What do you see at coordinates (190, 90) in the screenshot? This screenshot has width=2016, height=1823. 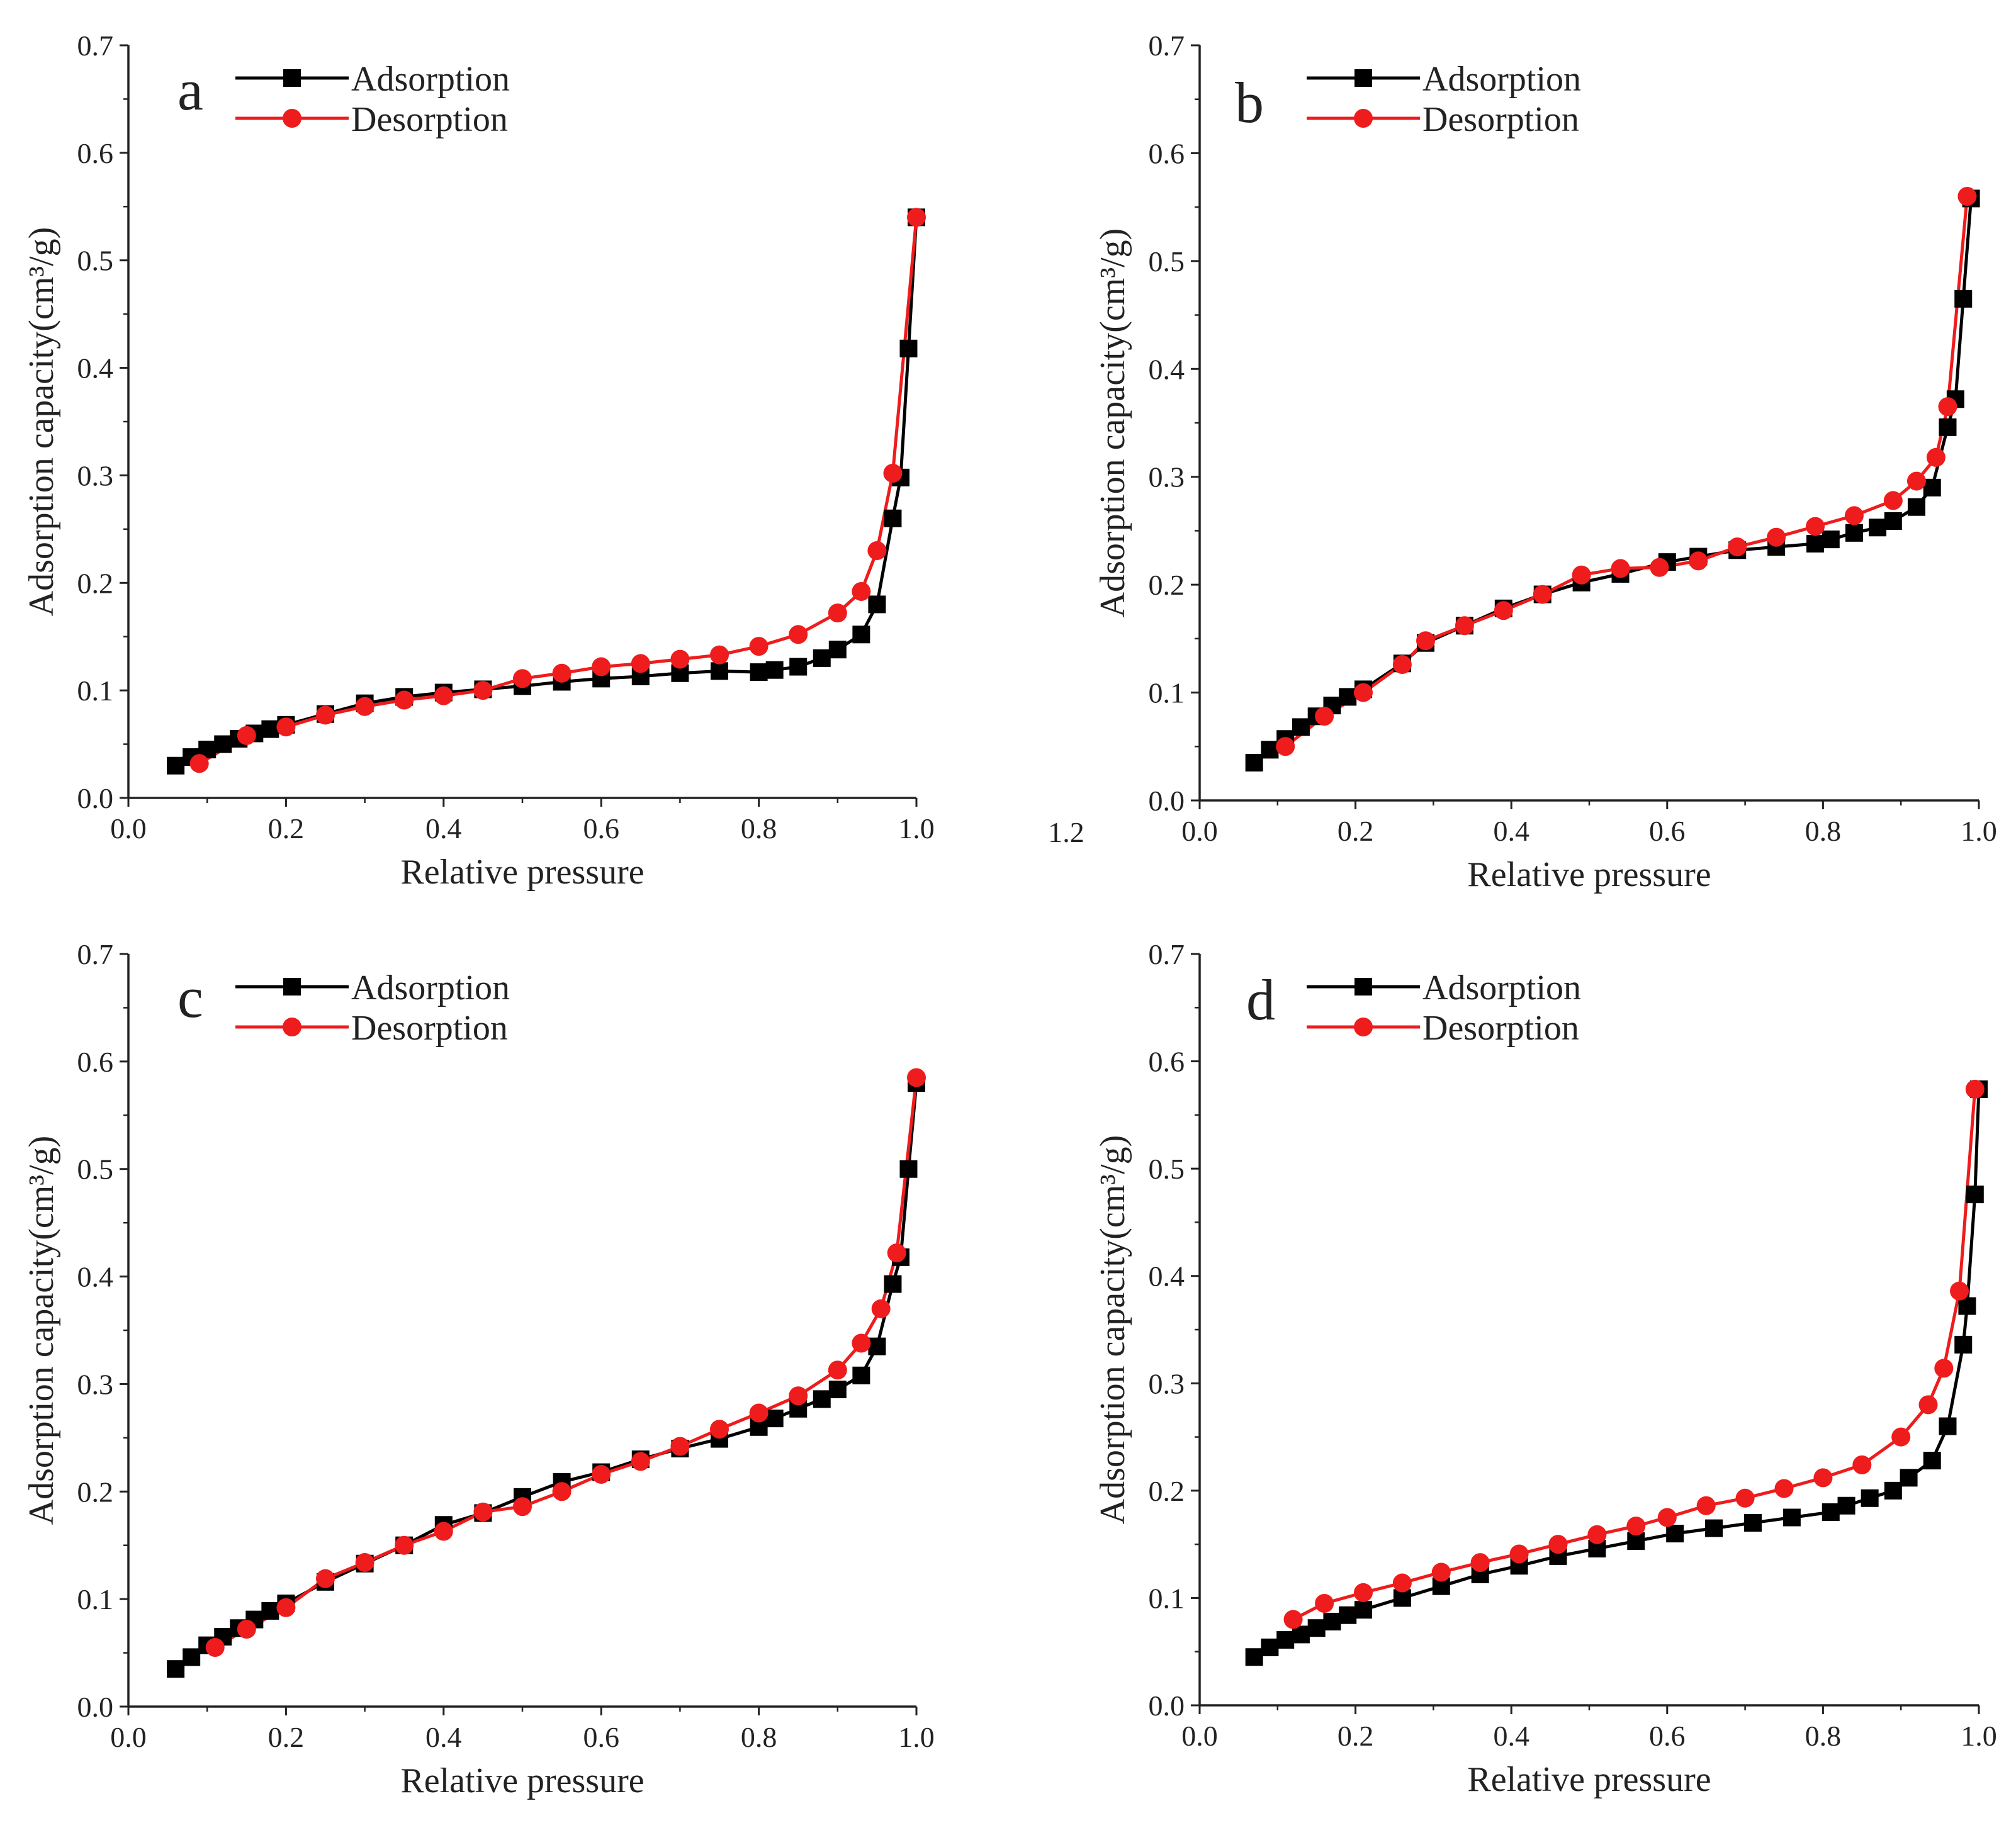 I see `panel-label: a` at bounding box center [190, 90].